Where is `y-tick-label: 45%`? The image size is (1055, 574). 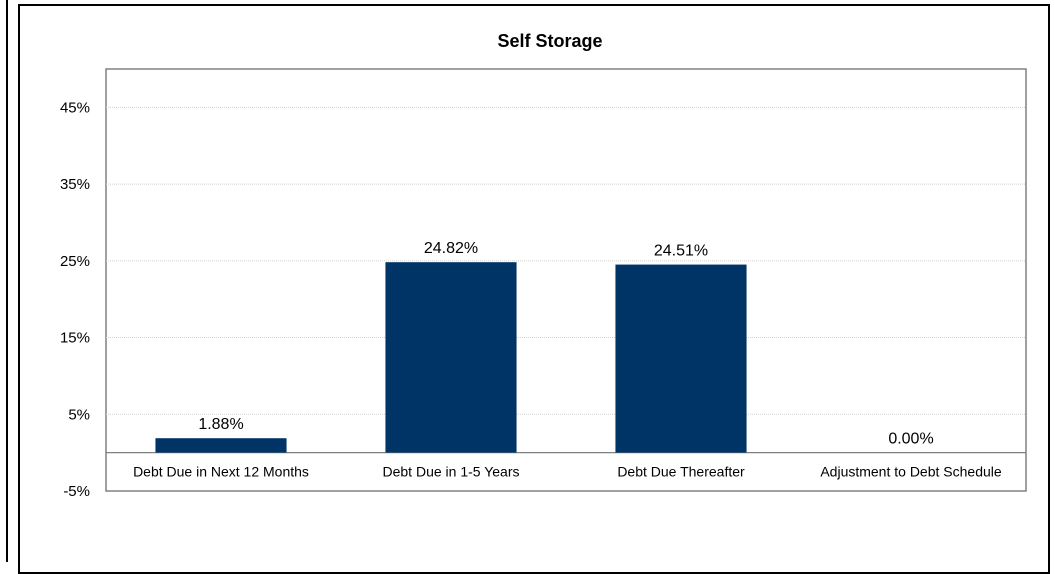 y-tick-label: 45% is located at coordinates (75, 107).